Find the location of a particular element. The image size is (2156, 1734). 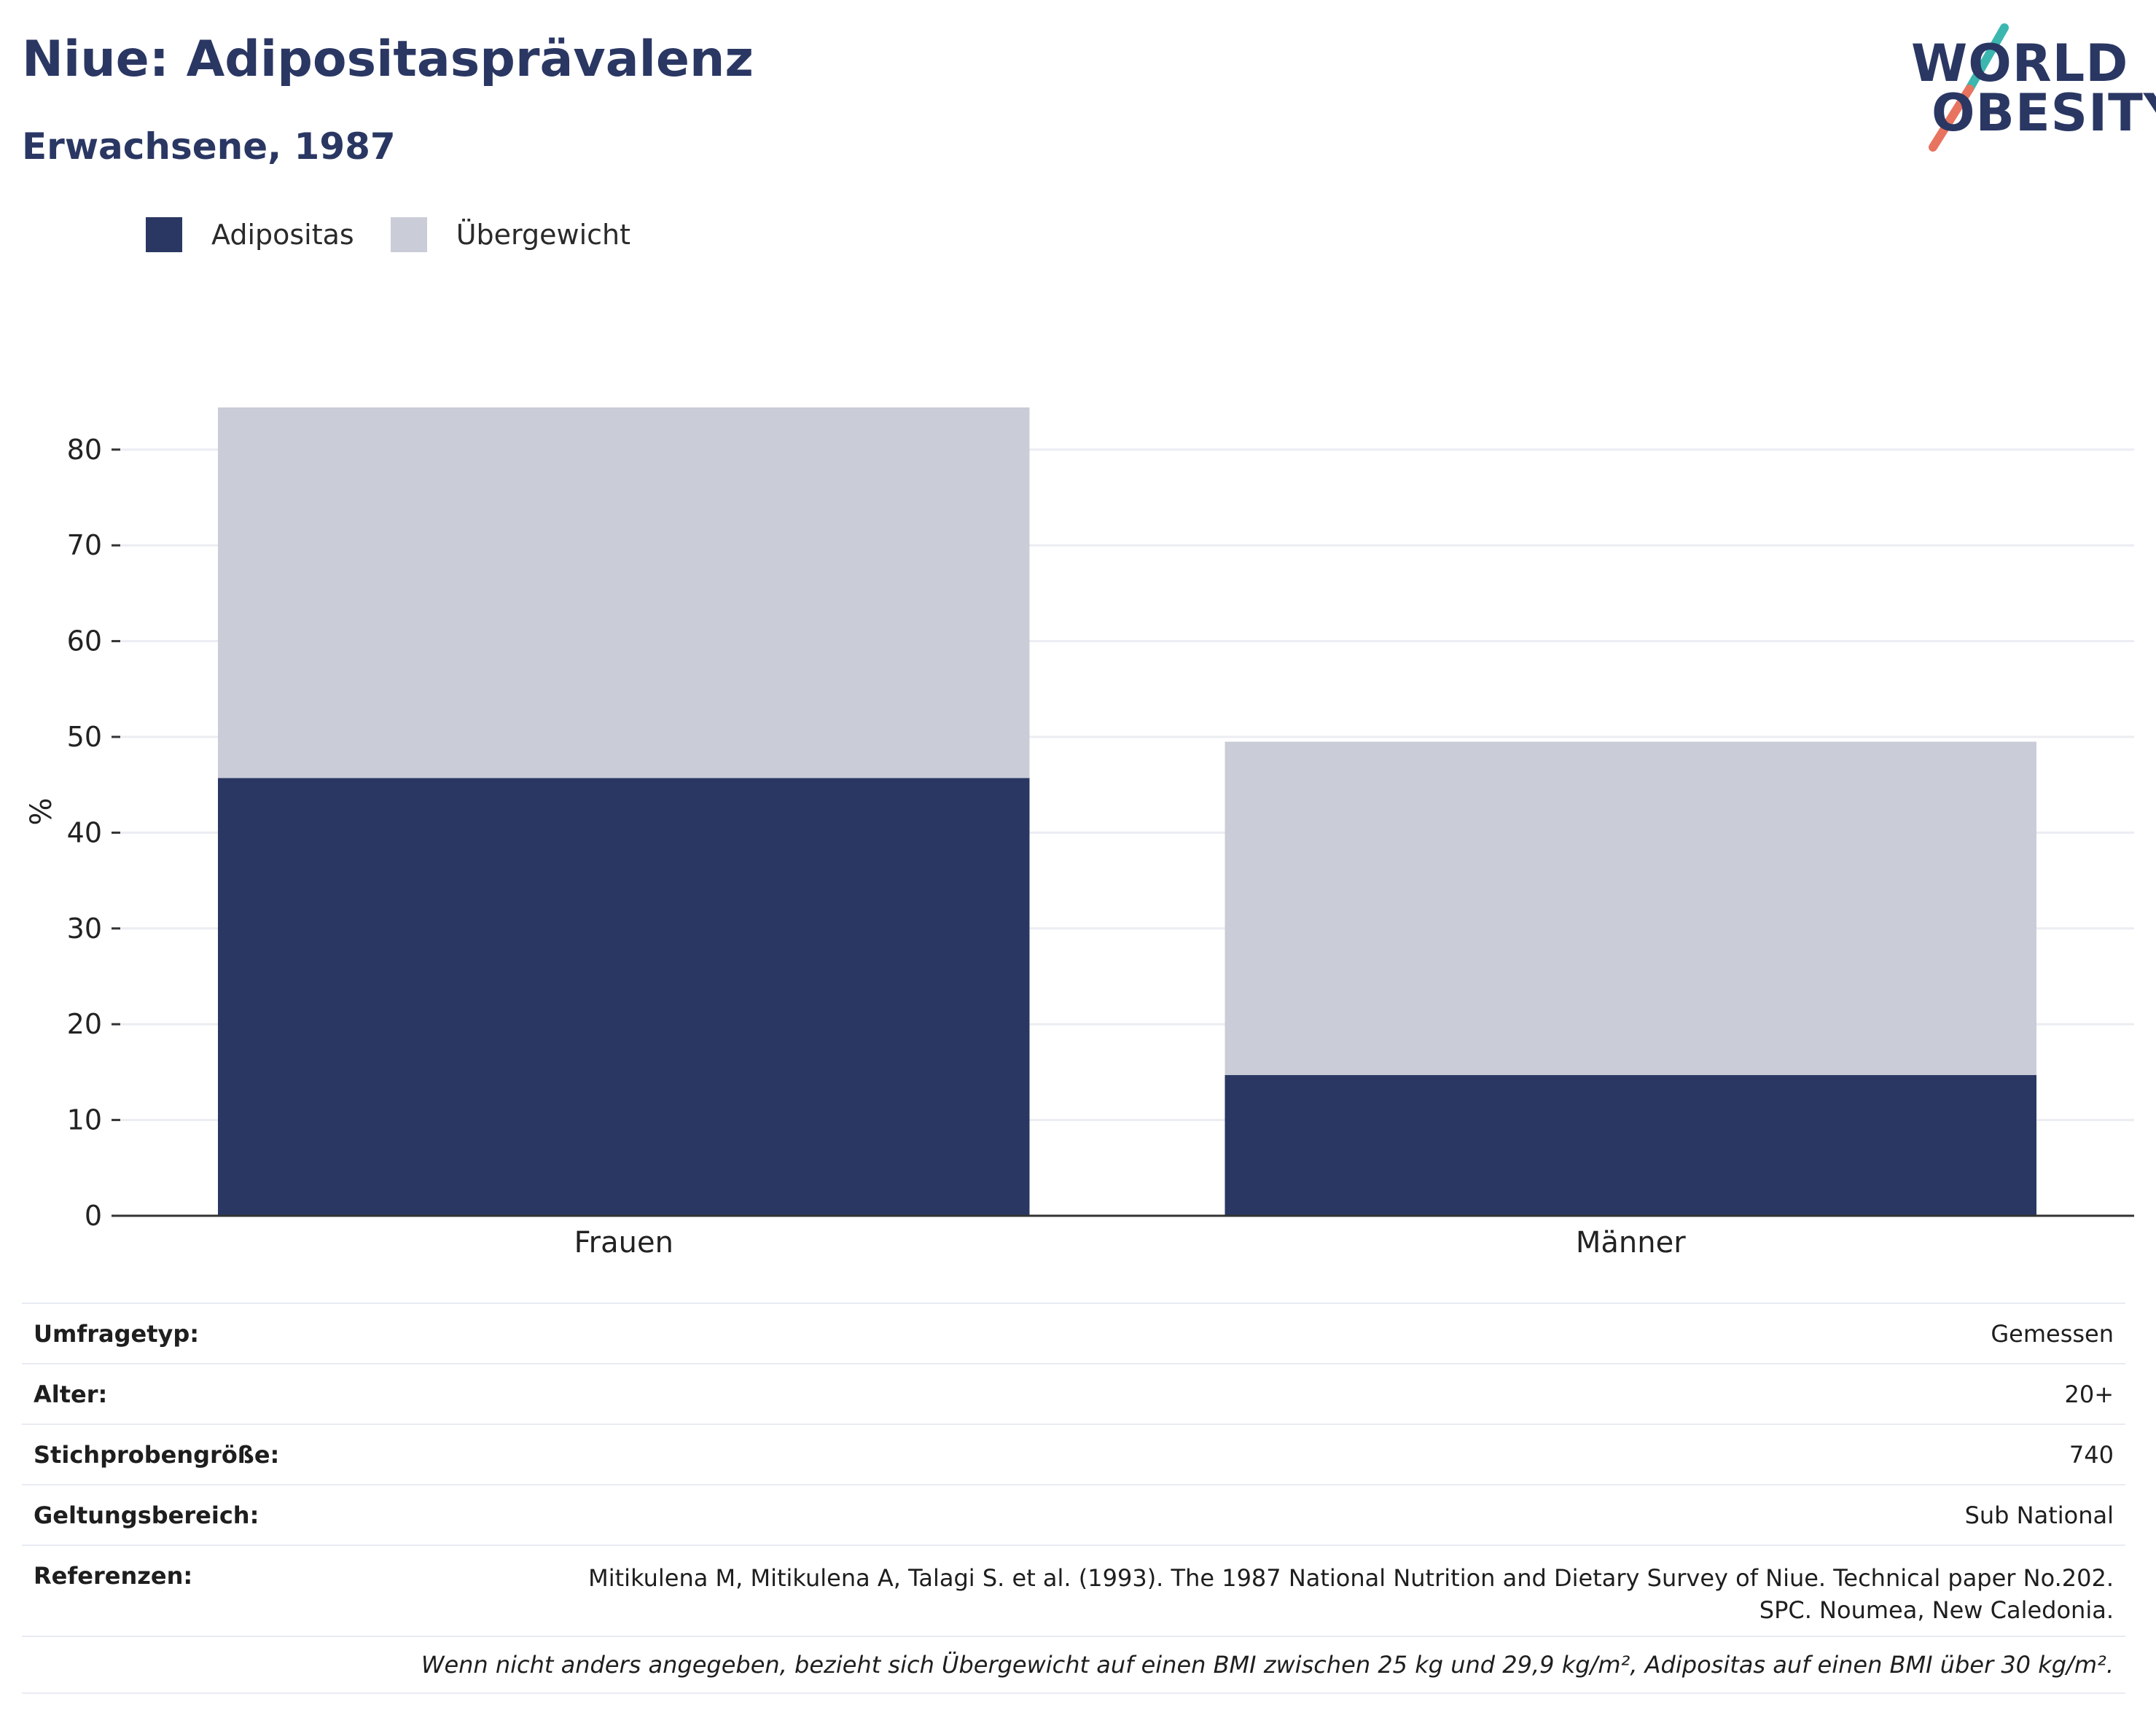

info-value: 20+ is located at coordinates (2089, 1394).